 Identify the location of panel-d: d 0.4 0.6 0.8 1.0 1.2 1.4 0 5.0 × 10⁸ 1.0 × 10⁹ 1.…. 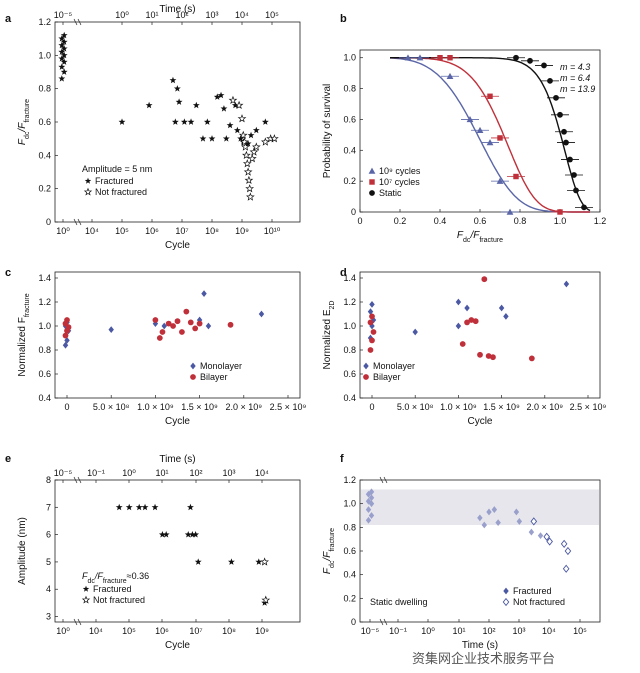
(464, 347).